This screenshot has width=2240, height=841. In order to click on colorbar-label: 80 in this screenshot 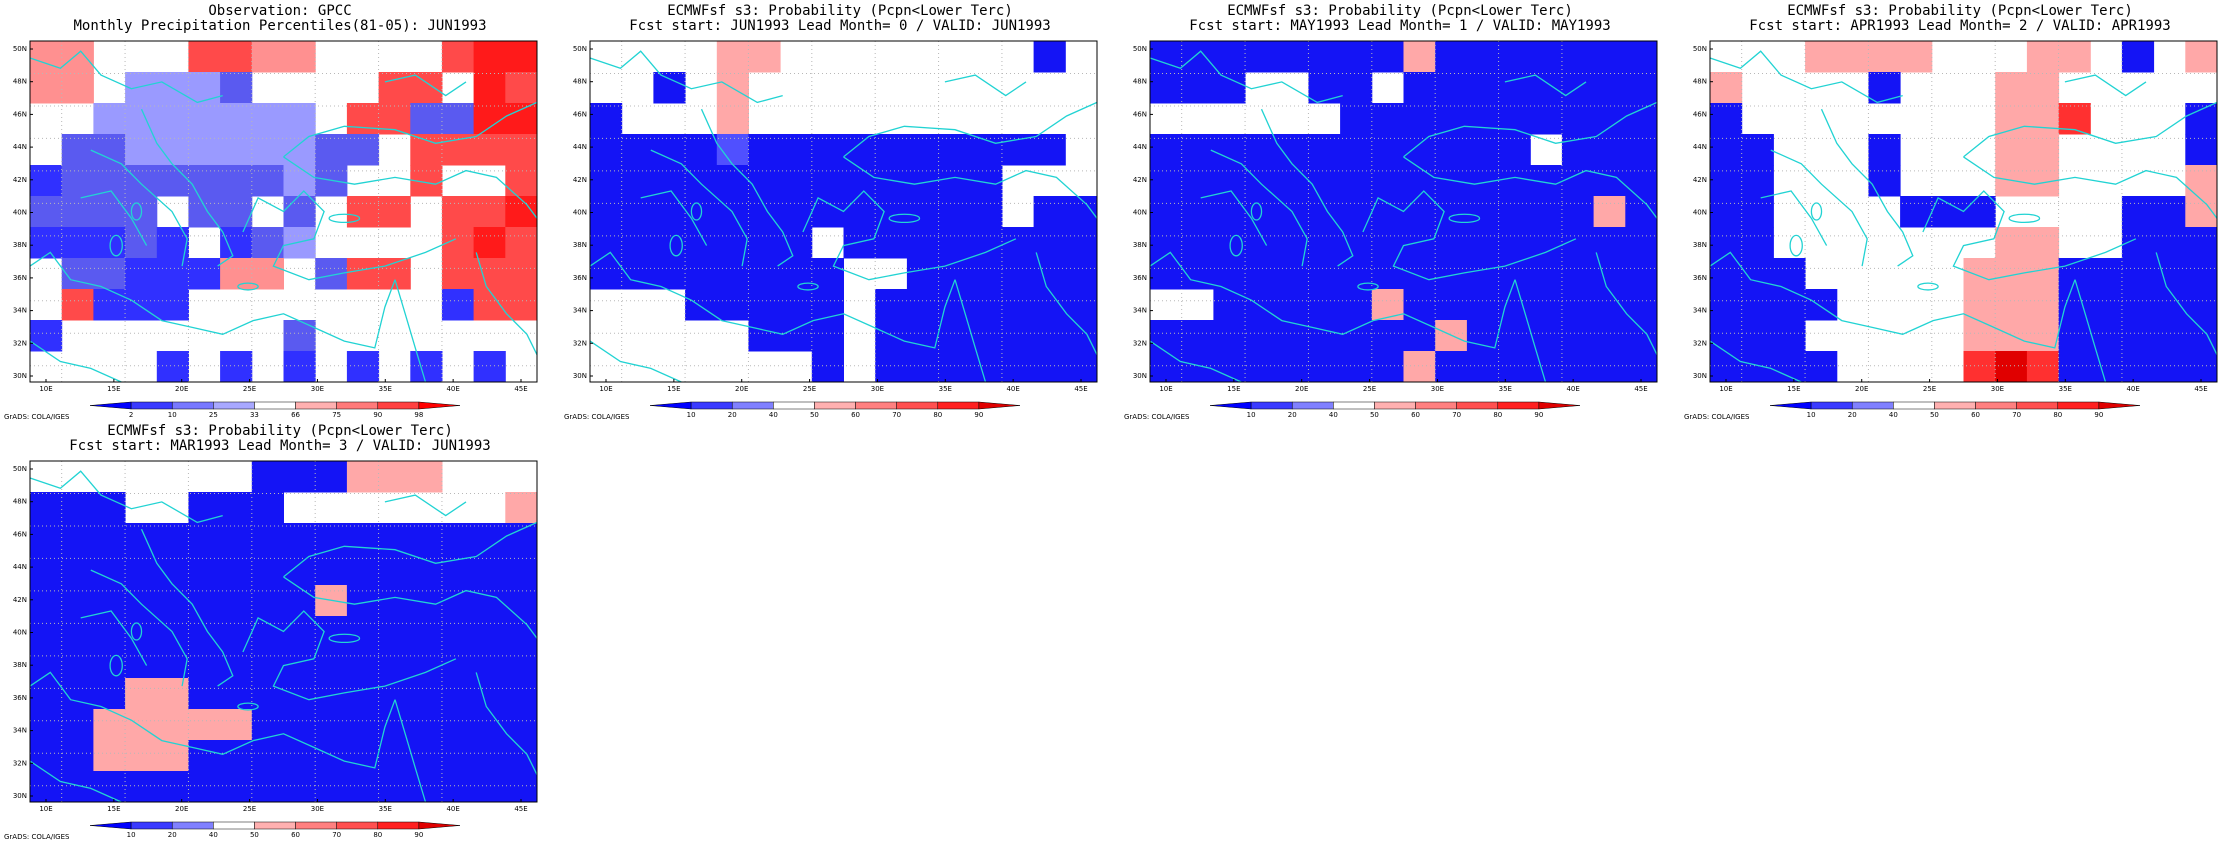, I will do `click(2057, 415)`.